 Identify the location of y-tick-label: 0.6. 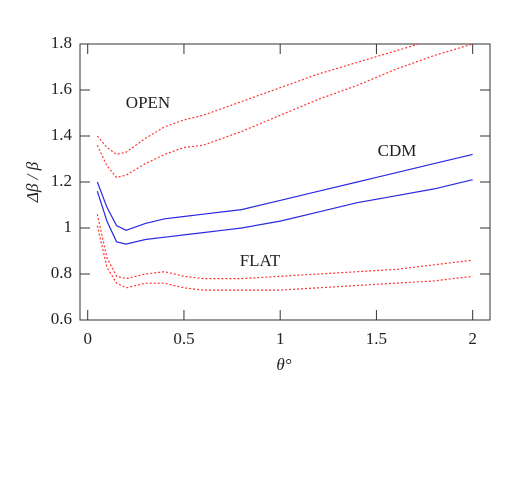
(61, 318).